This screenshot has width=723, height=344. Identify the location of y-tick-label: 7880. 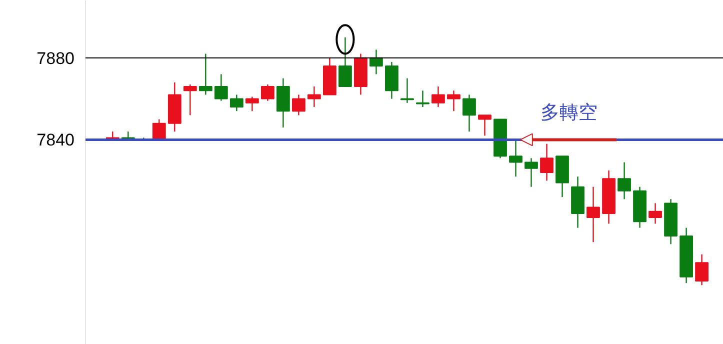
(55, 58).